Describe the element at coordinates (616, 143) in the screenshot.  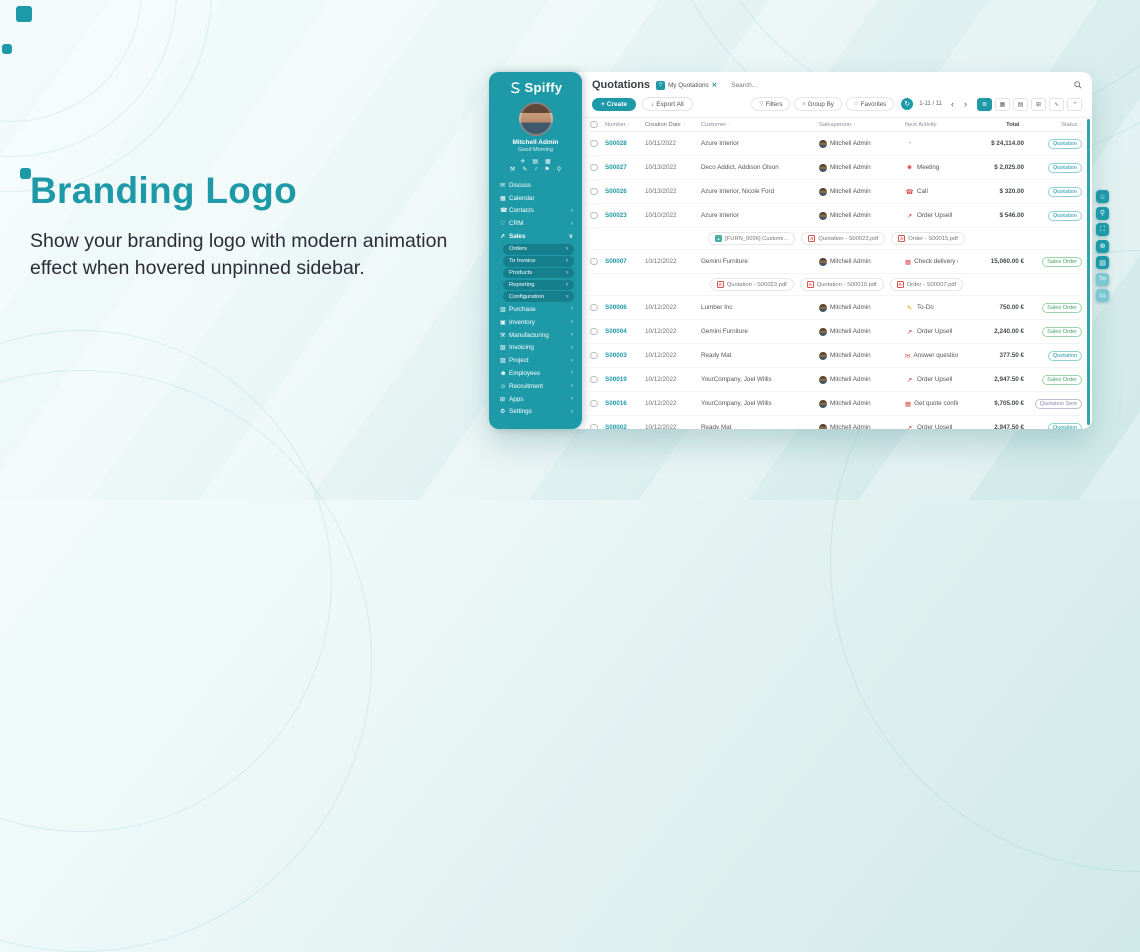
I see `quotation-number-link: S00028` at that location.